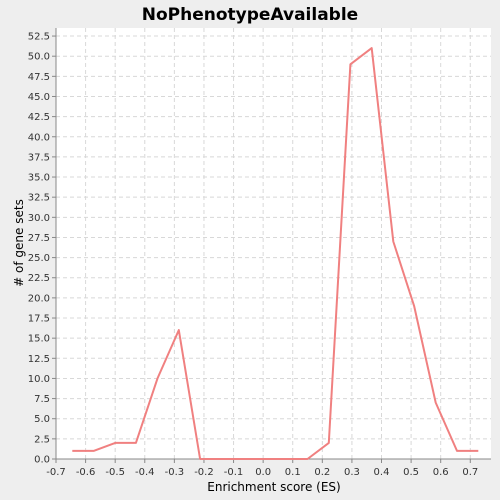 The height and width of the screenshot is (500, 500). Describe the element at coordinates (42, 399) in the screenshot. I see `y-tick-label: 7.5` at that location.